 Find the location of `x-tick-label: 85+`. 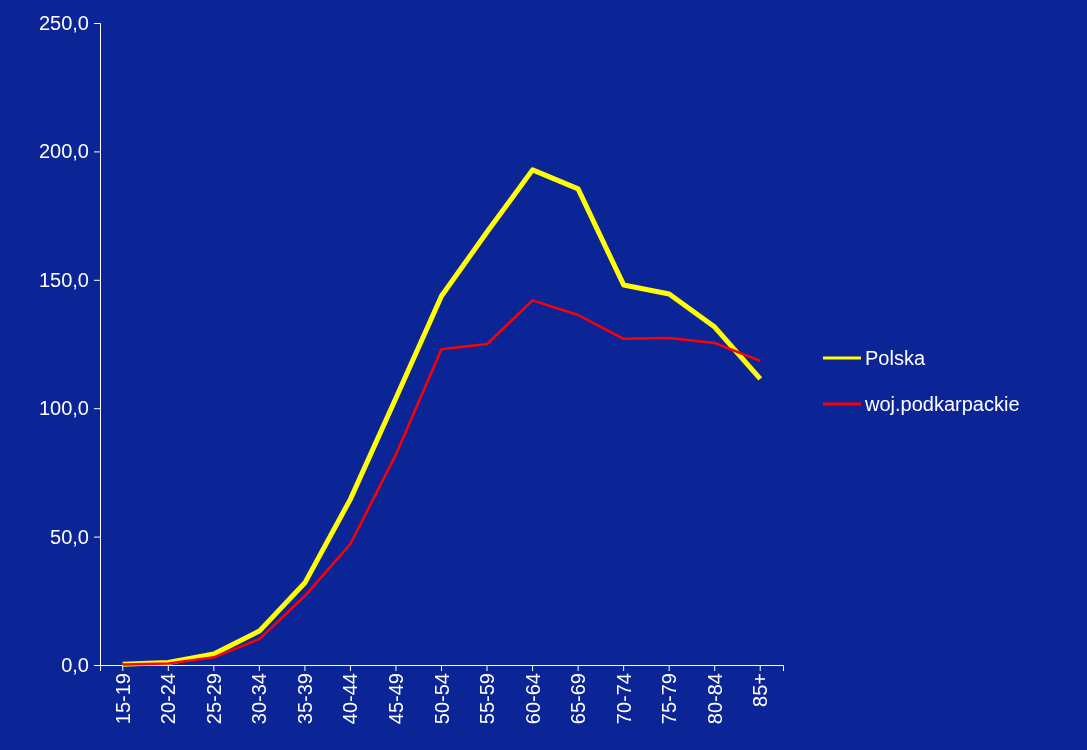

x-tick-label: 85+ is located at coordinates (760, 690).